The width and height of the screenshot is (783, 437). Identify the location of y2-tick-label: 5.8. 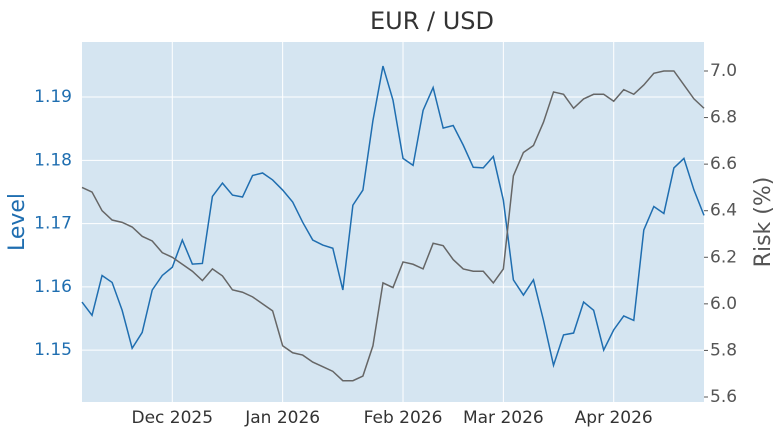
(723, 350).